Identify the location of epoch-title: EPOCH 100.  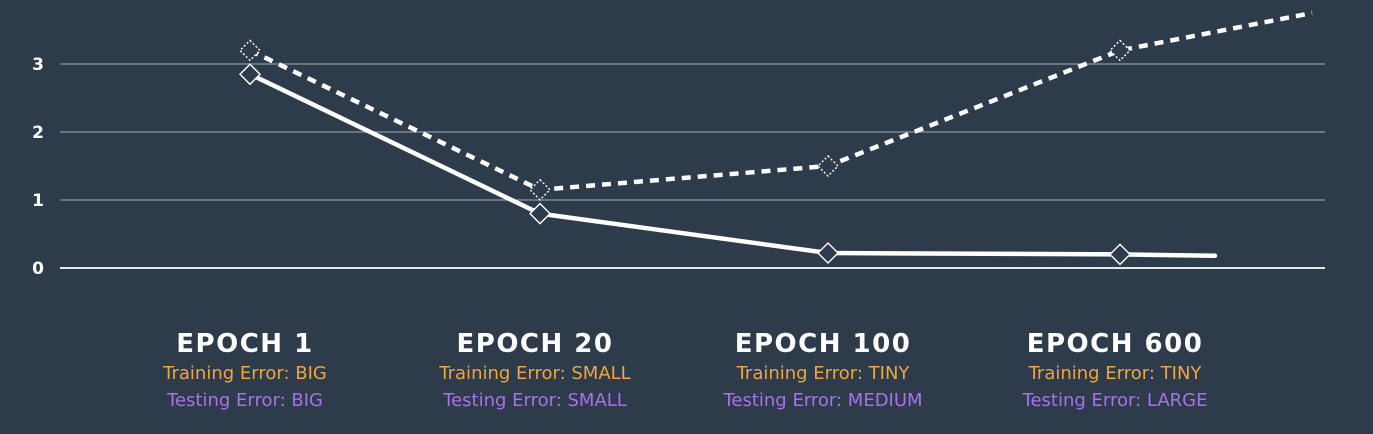
(823, 344).